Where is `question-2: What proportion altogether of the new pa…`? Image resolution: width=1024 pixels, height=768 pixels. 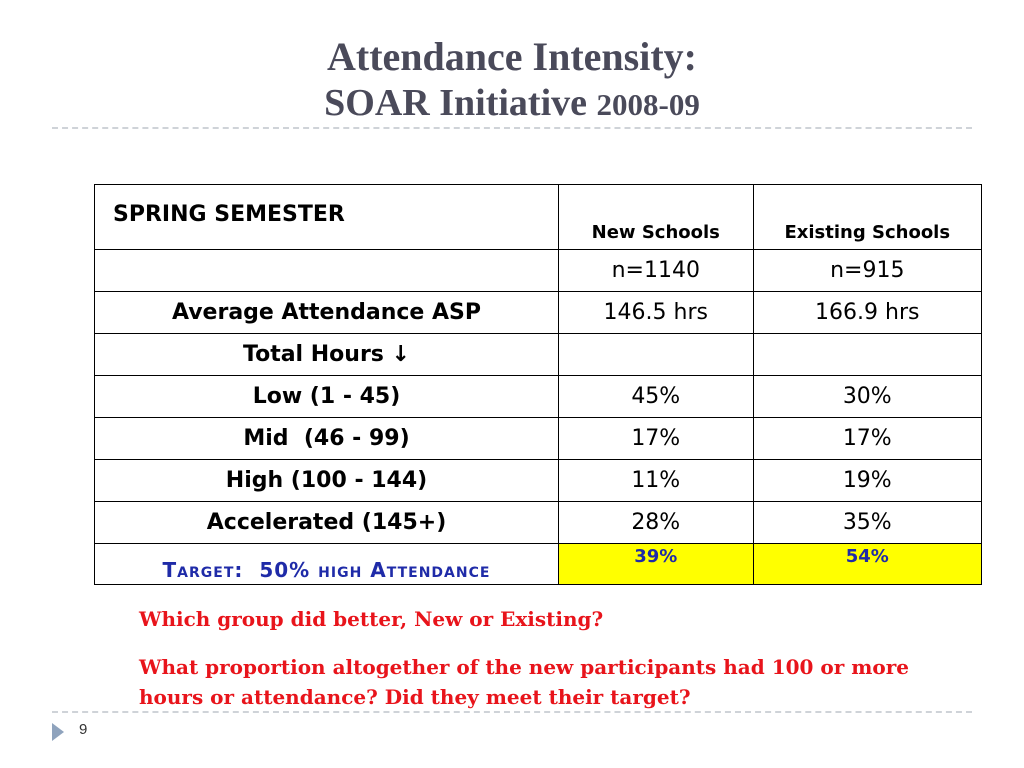
question-2: What proportion altogether of the new pa… is located at coordinates (524, 682).